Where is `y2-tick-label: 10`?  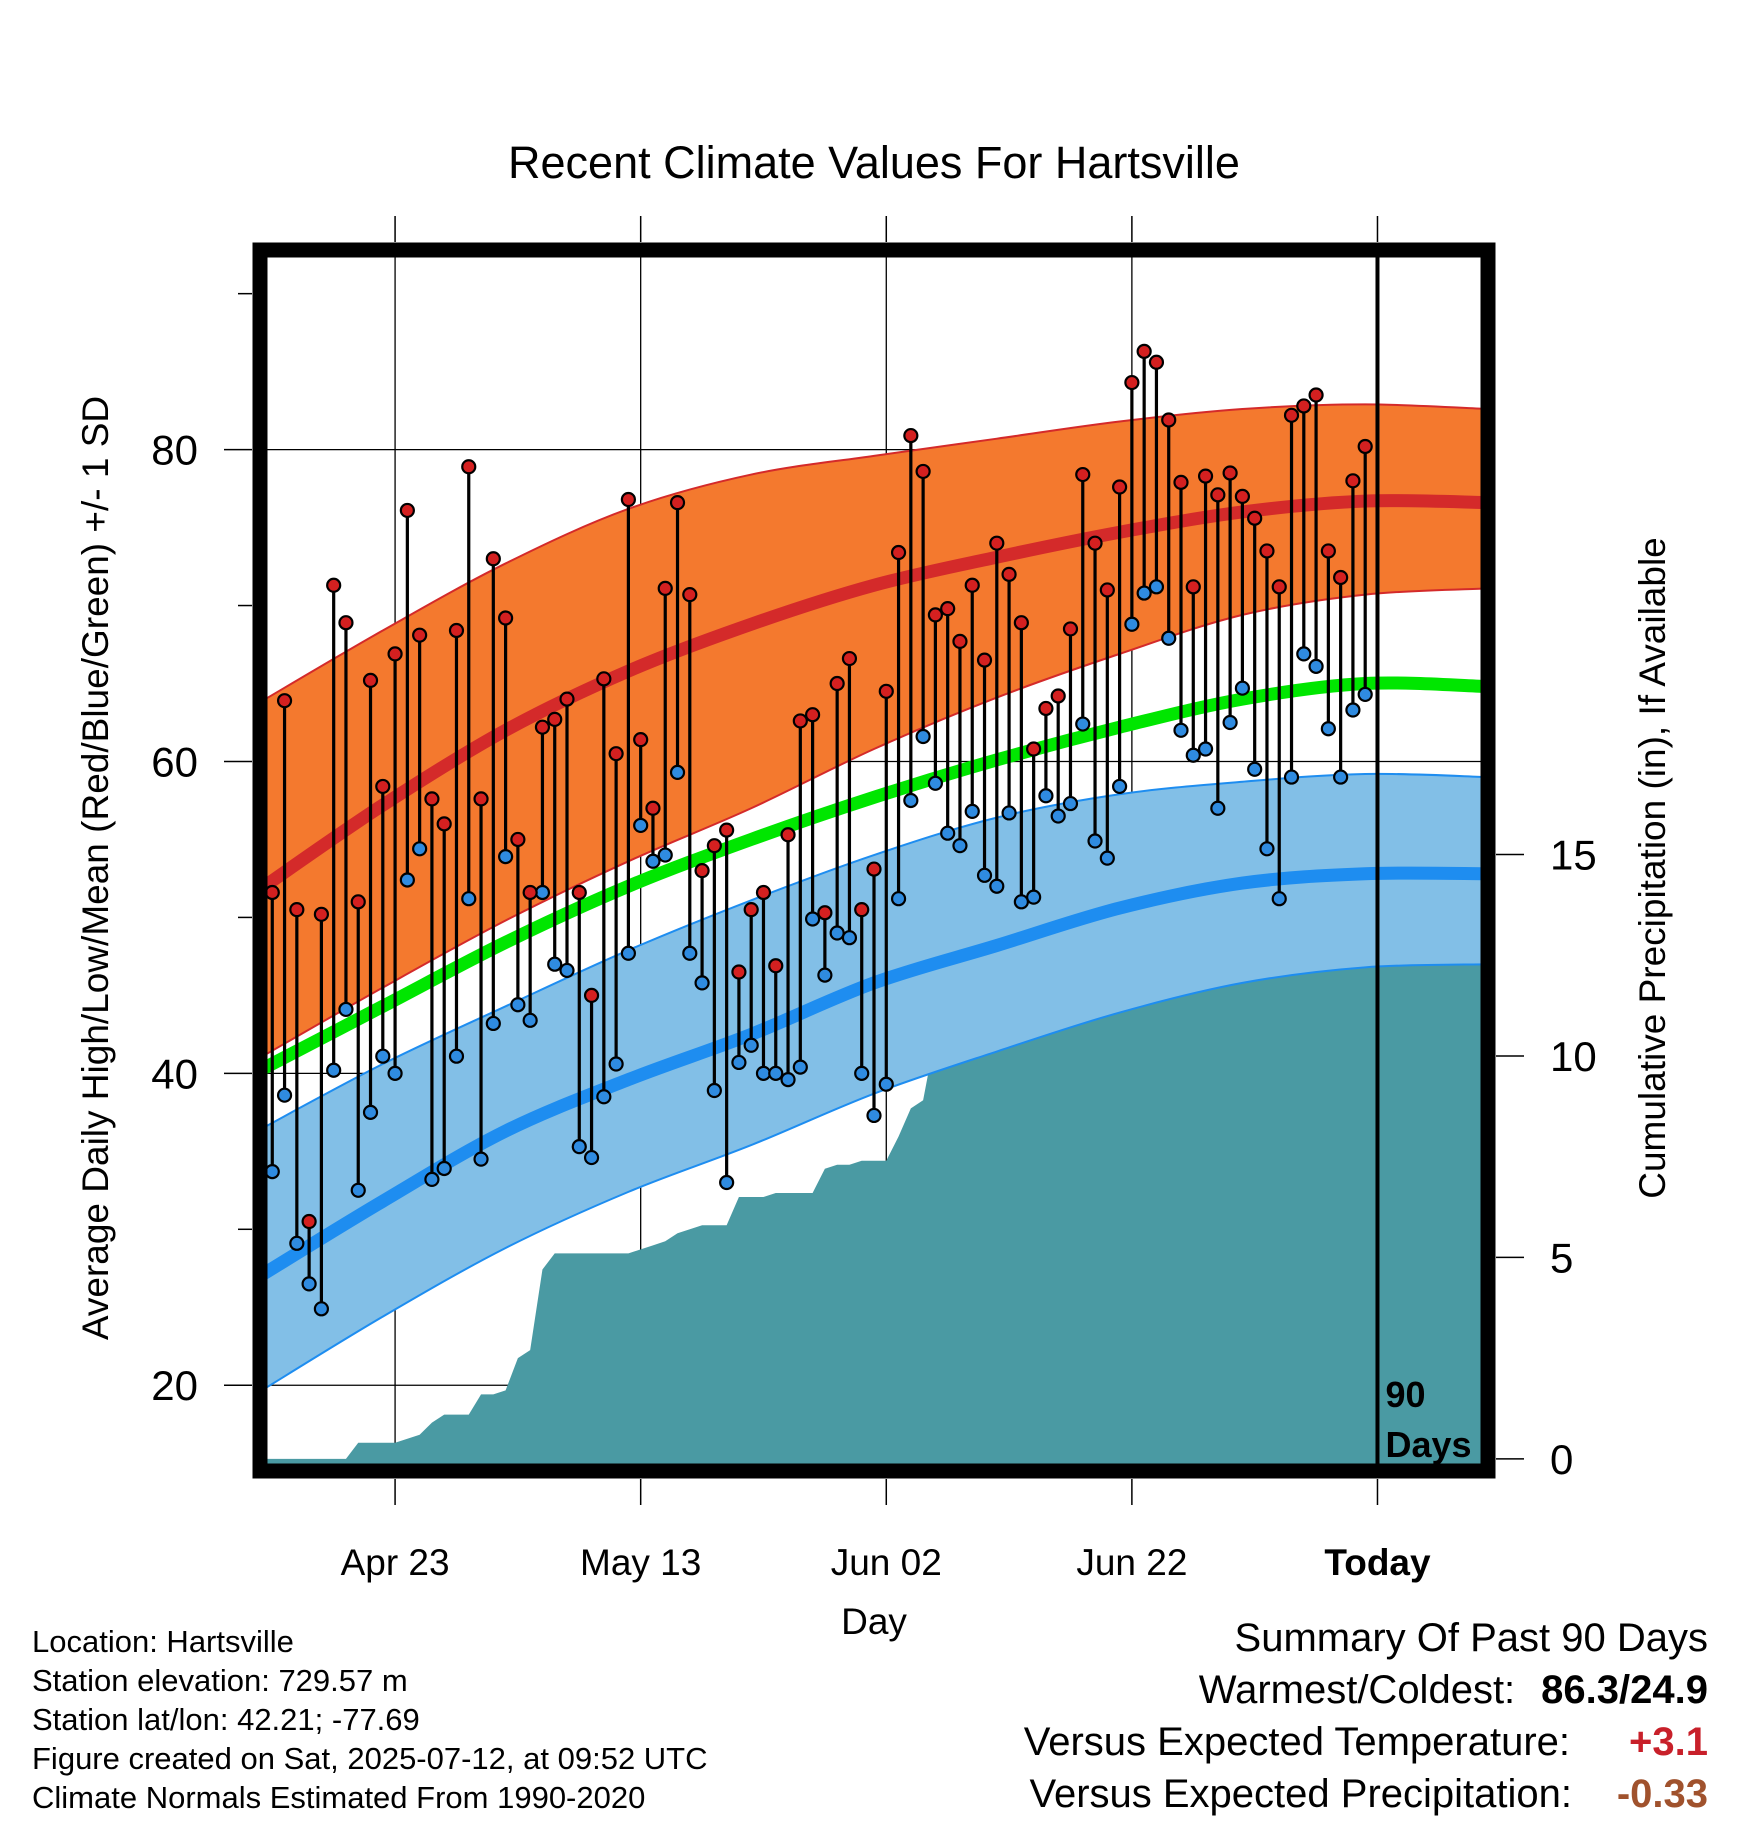 y2-tick-label: 10 is located at coordinates (1573, 1056).